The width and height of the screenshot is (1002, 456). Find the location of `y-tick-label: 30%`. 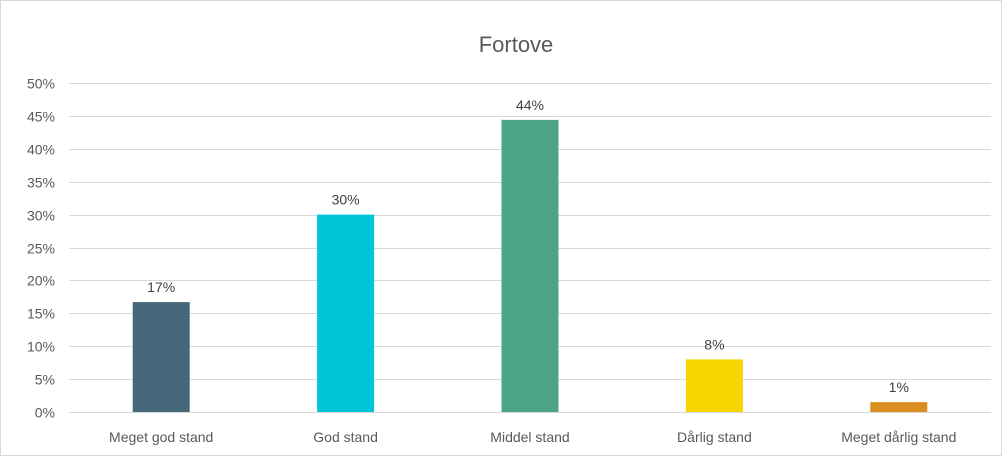

y-tick-label: 30% is located at coordinates (41, 216).